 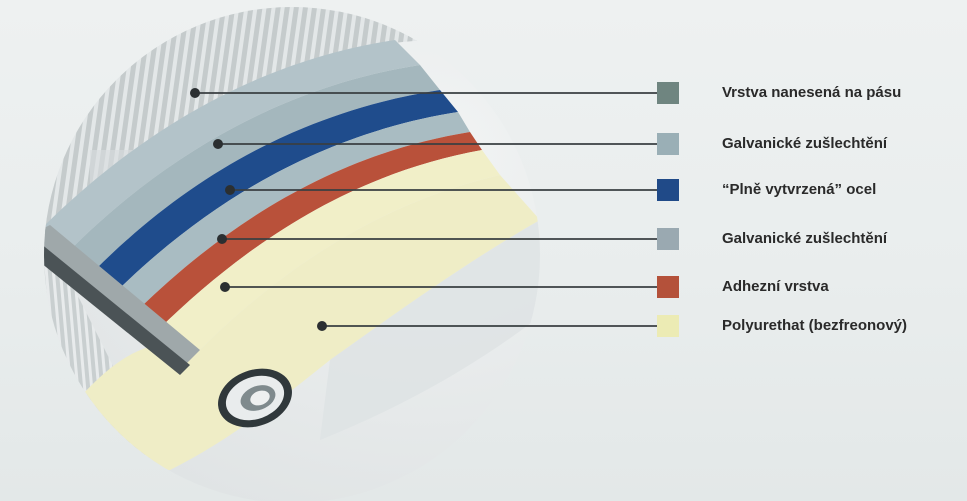 I want to click on legend-label-5: Adhezní vrstva, so click(x=775, y=286).